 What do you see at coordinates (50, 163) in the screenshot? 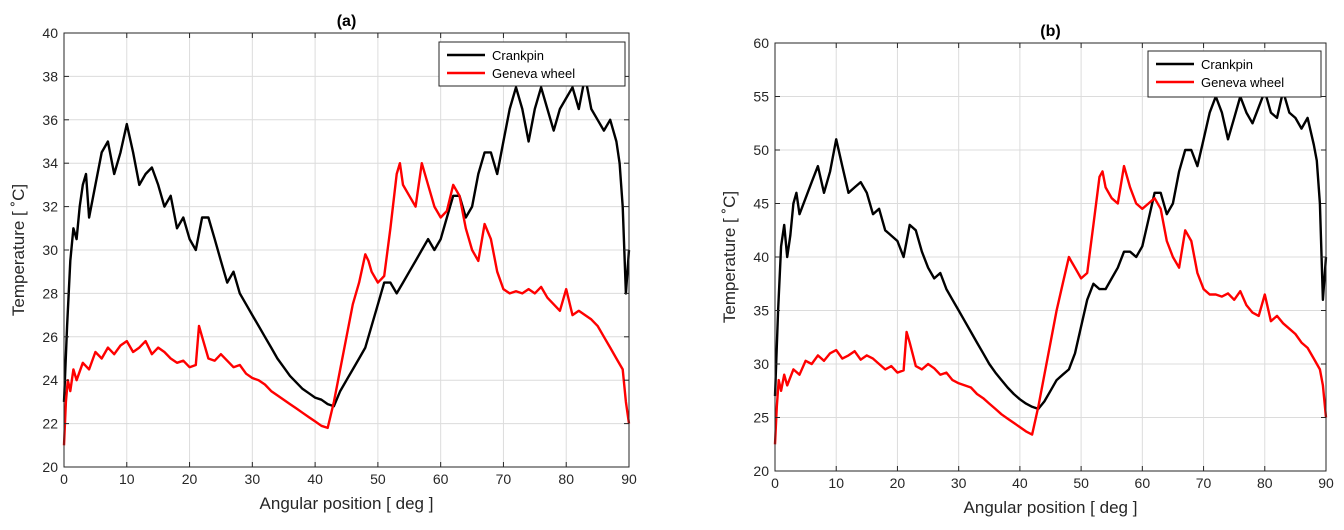
I see `y-tick-label: 34` at bounding box center [50, 163].